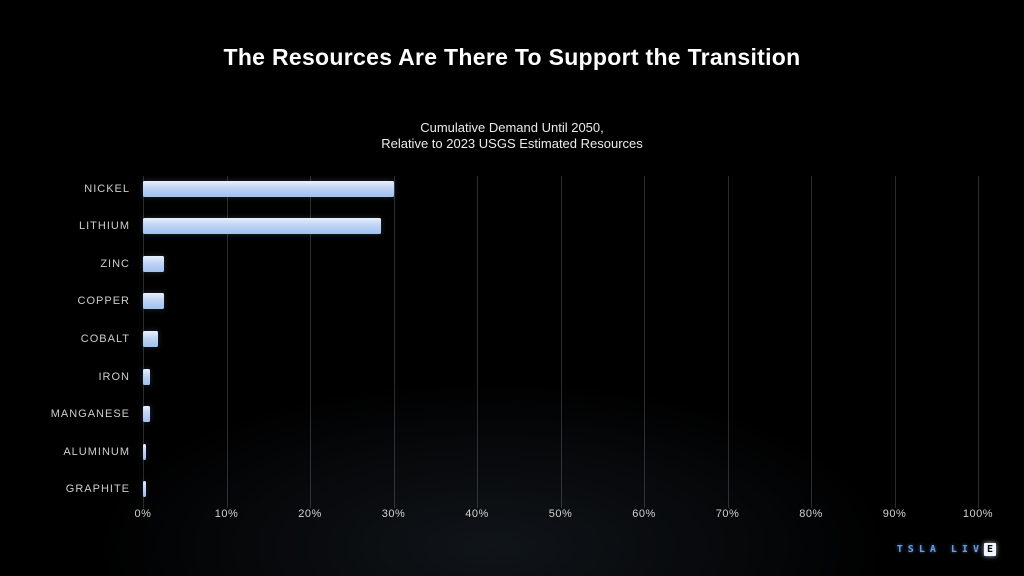 The height and width of the screenshot is (576, 1024). Describe the element at coordinates (310, 514) in the screenshot. I see `x-tick-label: 20%` at that location.